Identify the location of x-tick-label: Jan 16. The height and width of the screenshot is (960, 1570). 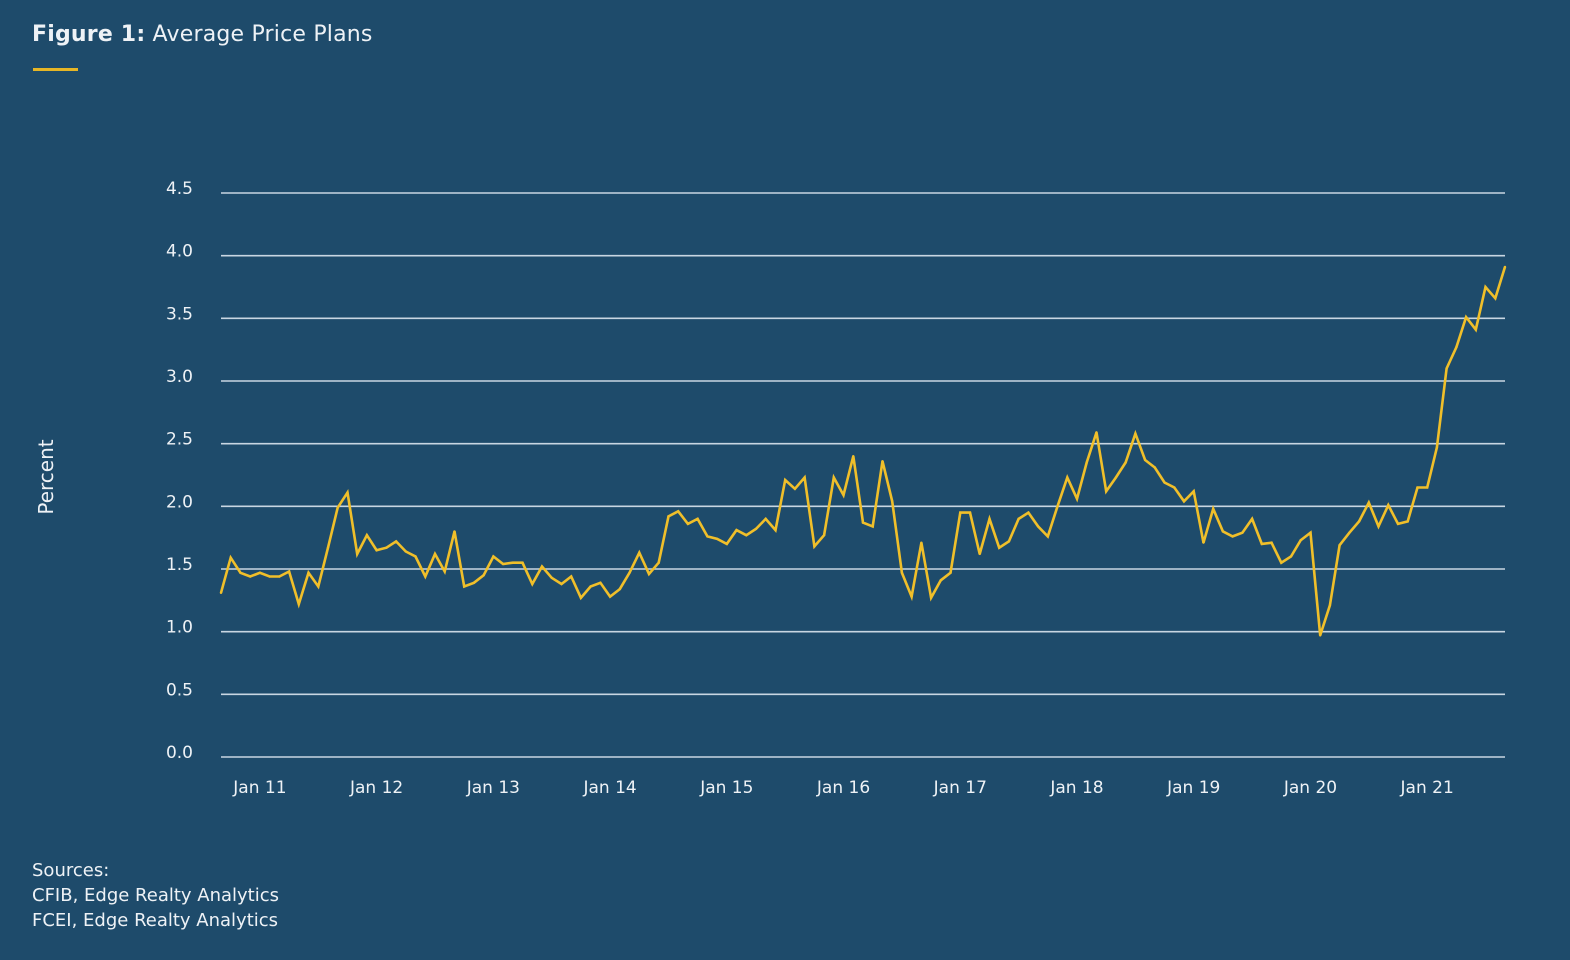
(843, 788).